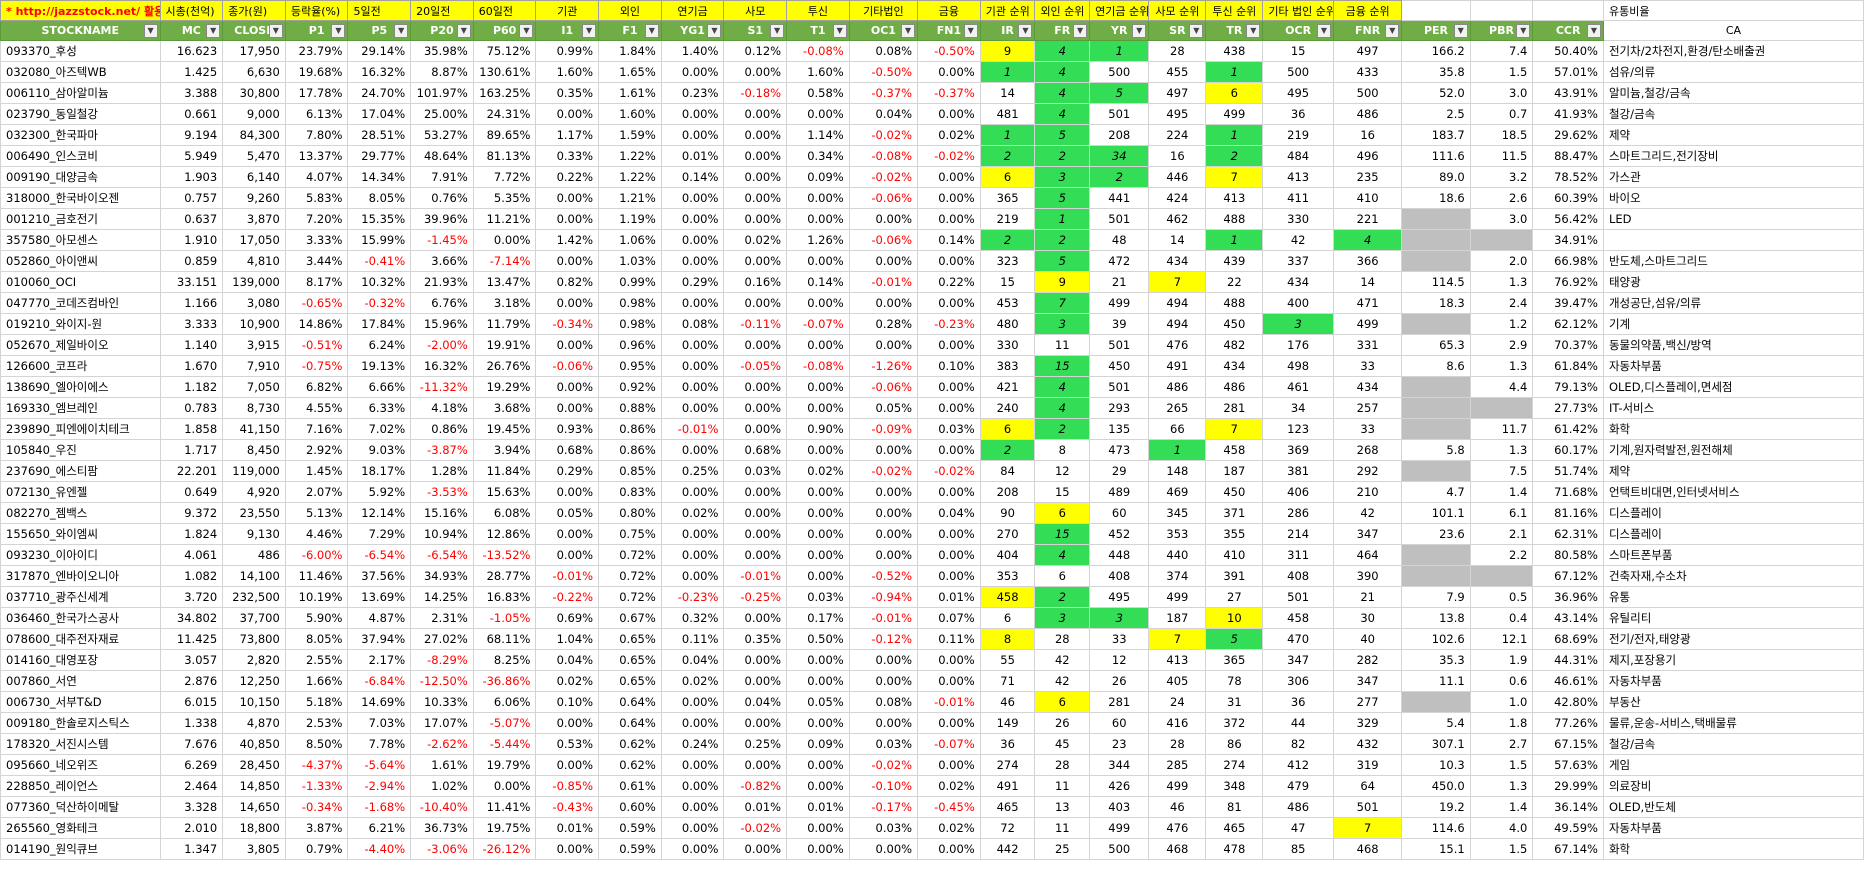 This screenshot has width=1864, height=895. I want to click on table-cell: 3.94%, so click(504, 450).